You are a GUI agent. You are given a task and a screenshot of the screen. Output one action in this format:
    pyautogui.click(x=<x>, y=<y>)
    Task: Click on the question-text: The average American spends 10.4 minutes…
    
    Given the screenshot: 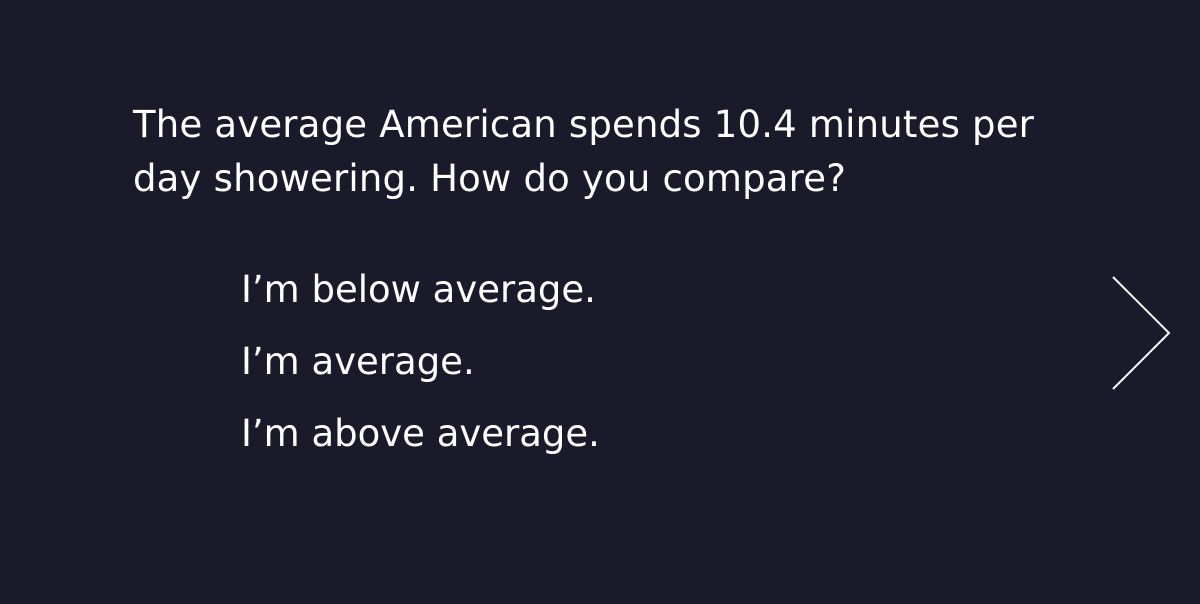 What is the action you would take?
    pyautogui.click(x=584, y=151)
    